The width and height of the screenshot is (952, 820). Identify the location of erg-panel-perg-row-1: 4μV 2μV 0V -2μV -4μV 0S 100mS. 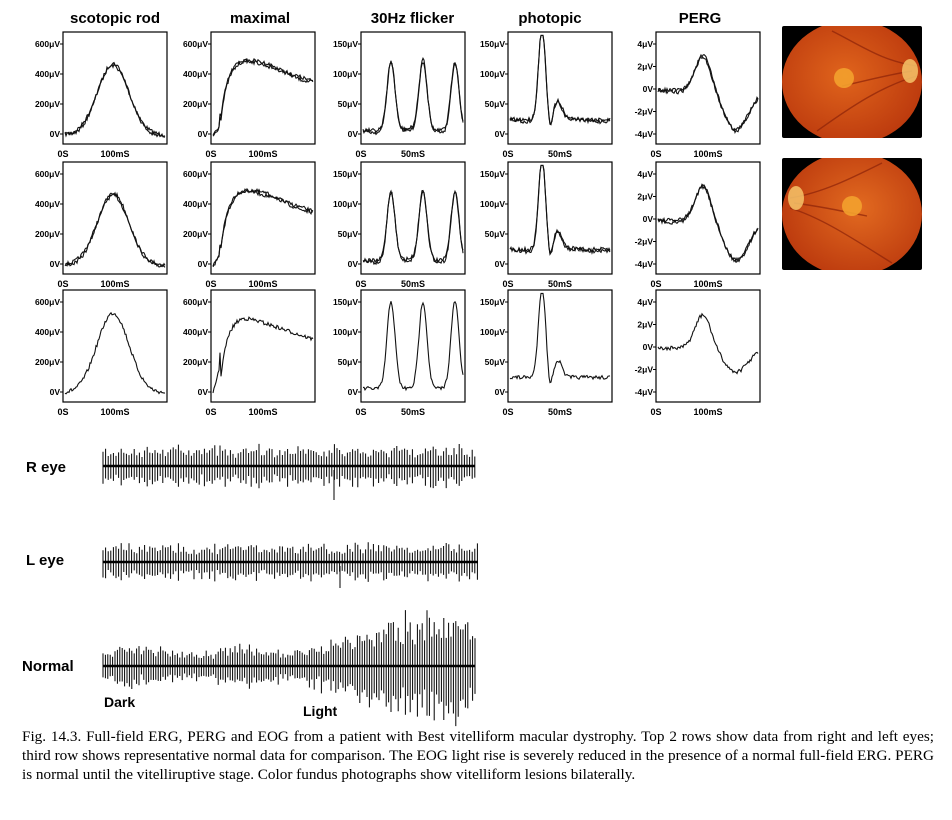
(698, 95).